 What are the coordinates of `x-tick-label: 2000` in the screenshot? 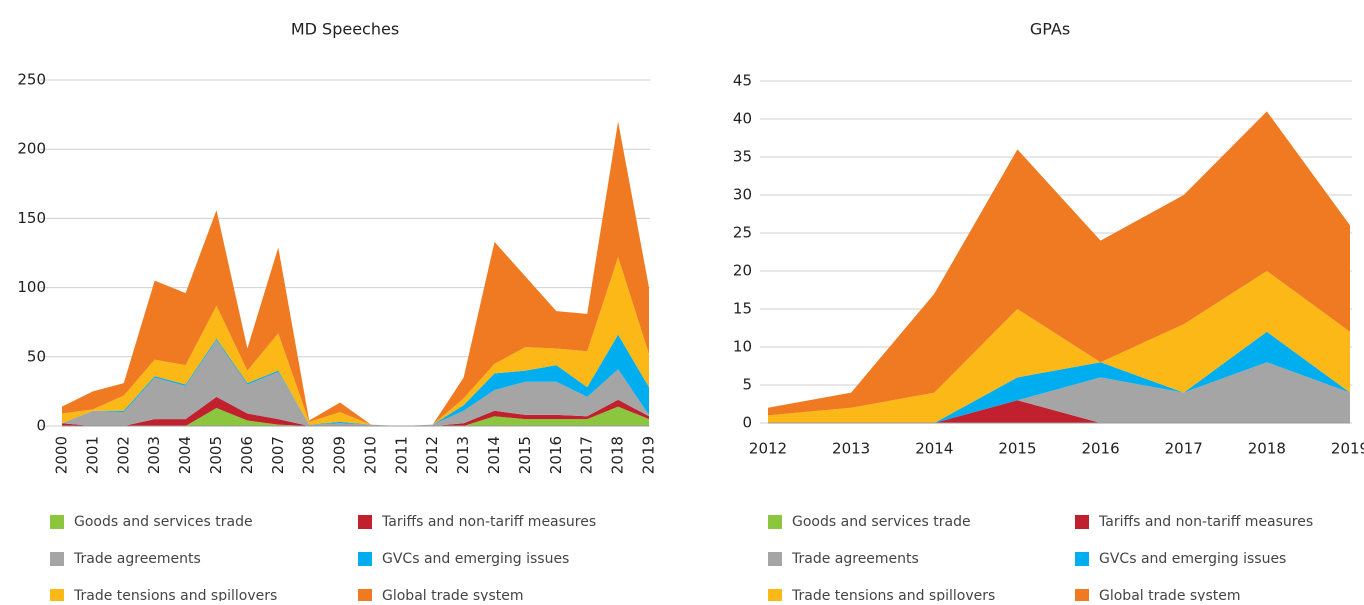 It's located at (62, 455).